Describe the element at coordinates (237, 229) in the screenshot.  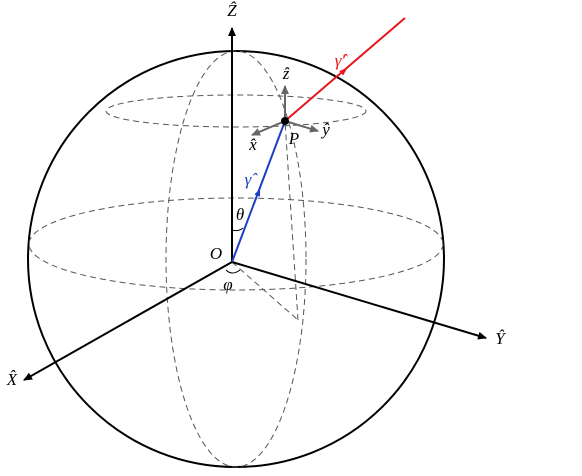
I see `theta-arc` at that location.